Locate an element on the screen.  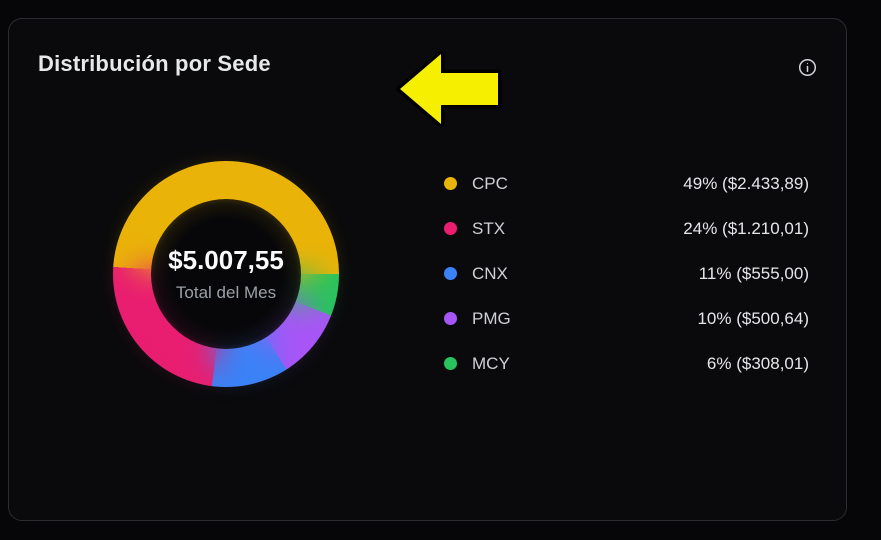
legend-row-stx: STX 24% ($1.210,01) is located at coordinates (626, 228).